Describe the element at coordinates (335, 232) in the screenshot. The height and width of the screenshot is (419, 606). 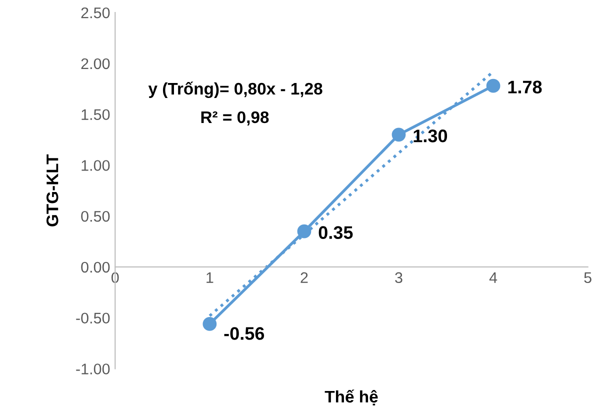
I see `data-label: 0.35` at that location.